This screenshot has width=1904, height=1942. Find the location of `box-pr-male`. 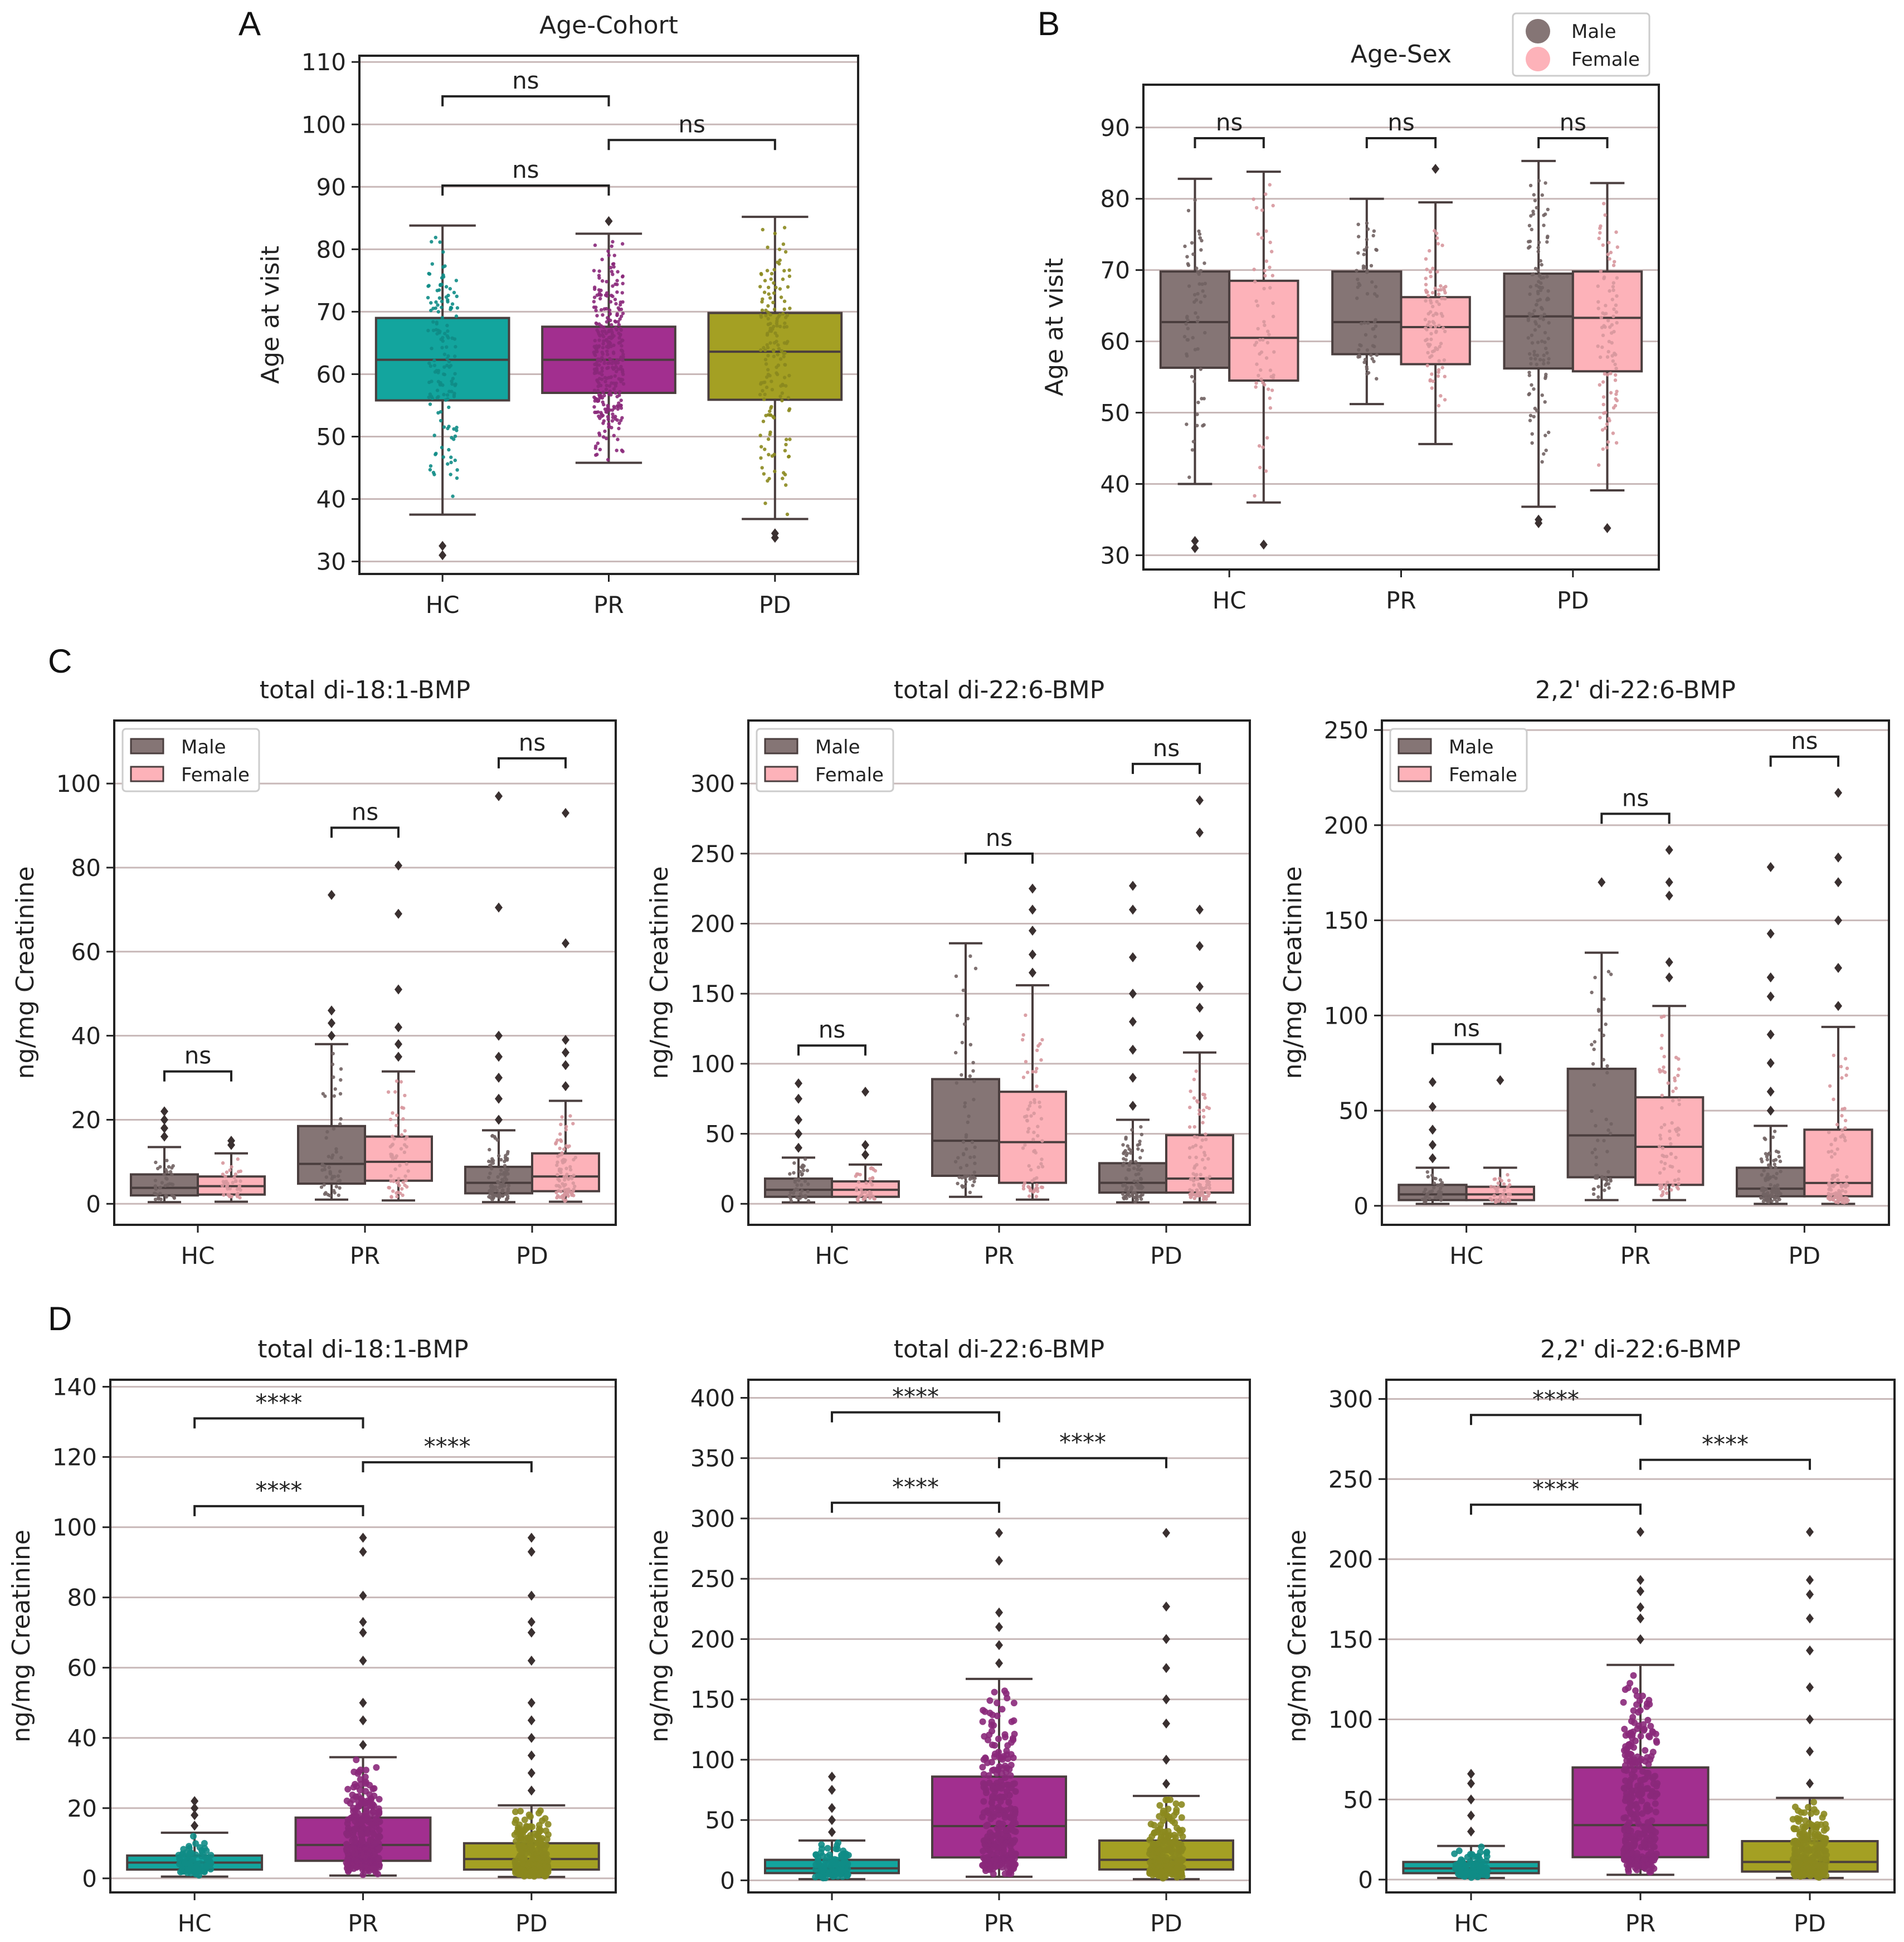

box-pr-male is located at coordinates (966, 1070).